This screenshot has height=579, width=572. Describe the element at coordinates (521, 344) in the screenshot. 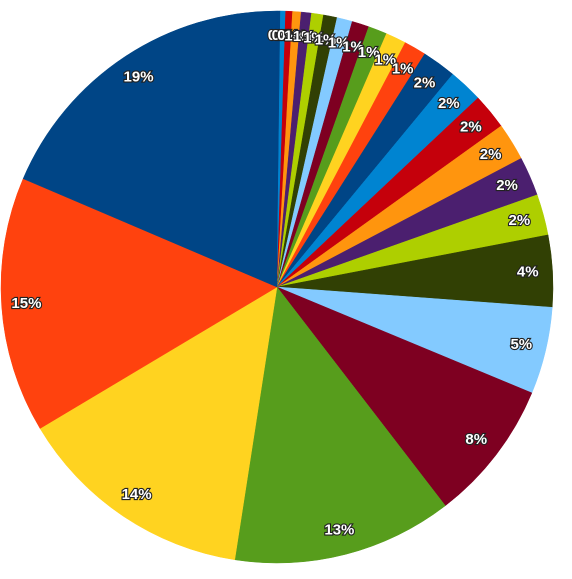

I see `slice-label: 5%` at that location.